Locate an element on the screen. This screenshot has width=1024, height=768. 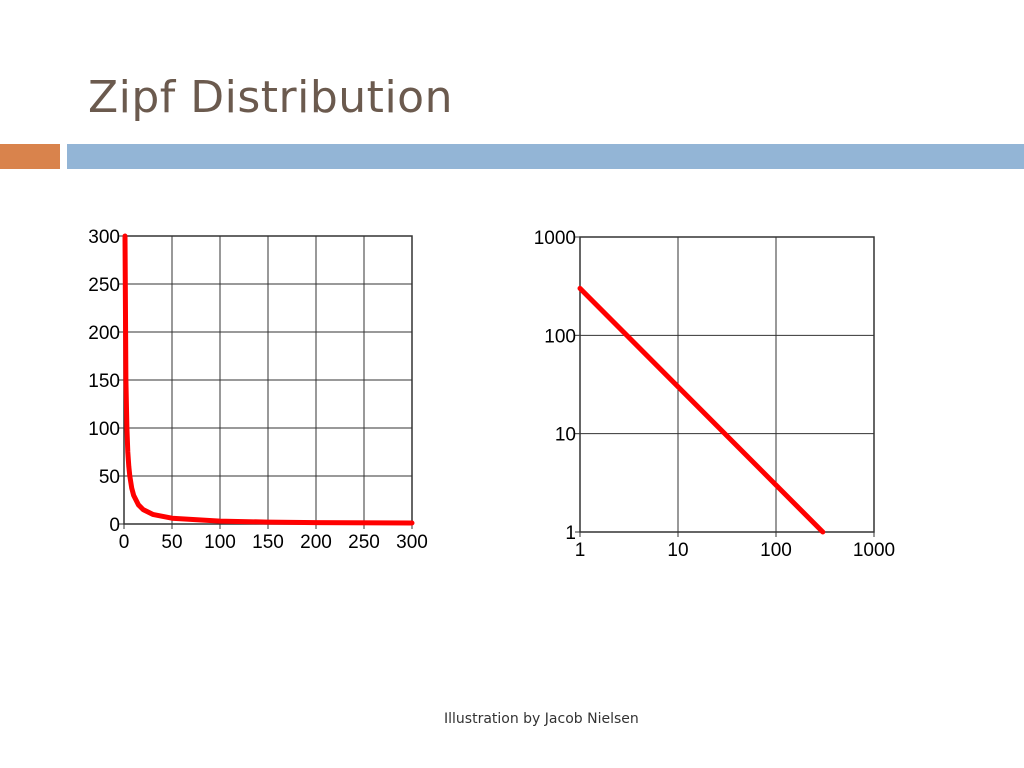
image-credit: Illustration by Jacob Nielsen is located at coordinates (541, 719).